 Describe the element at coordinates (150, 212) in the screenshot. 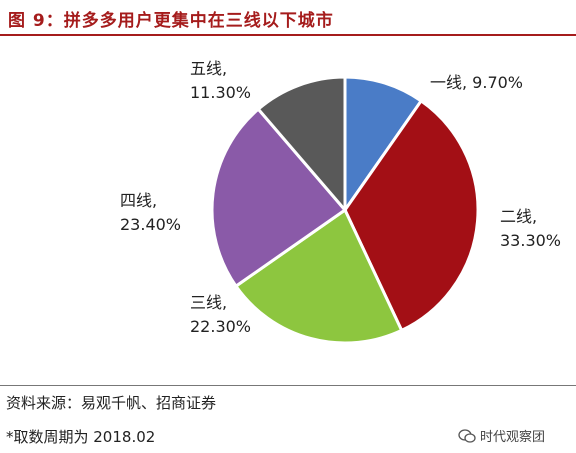

I see `slice-label-4: 四线, 23.40%` at that location.